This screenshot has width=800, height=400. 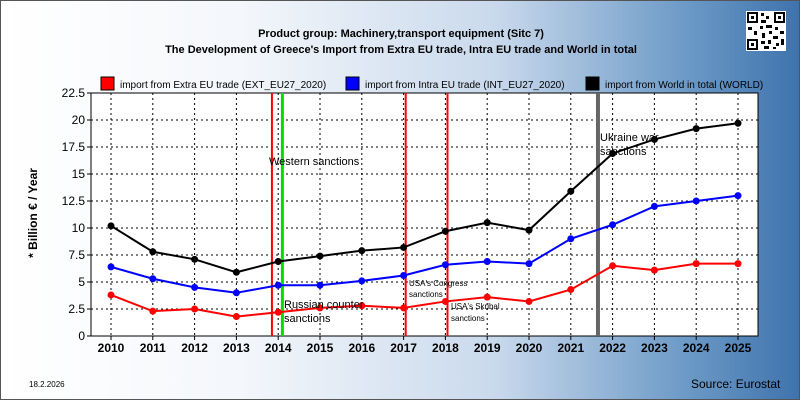 What do you see at coordinates (403, 348) in the screenshot?
I see `x-tick-label: 2017` at bounding box center [403, 348].